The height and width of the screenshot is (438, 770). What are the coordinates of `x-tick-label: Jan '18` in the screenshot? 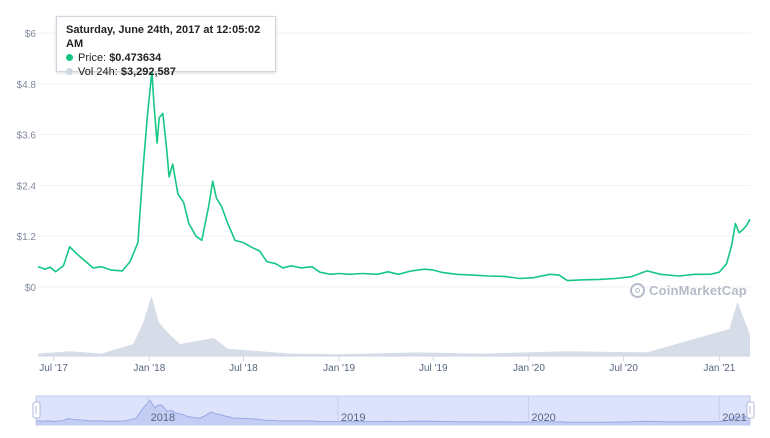 It's located at (149, 368).